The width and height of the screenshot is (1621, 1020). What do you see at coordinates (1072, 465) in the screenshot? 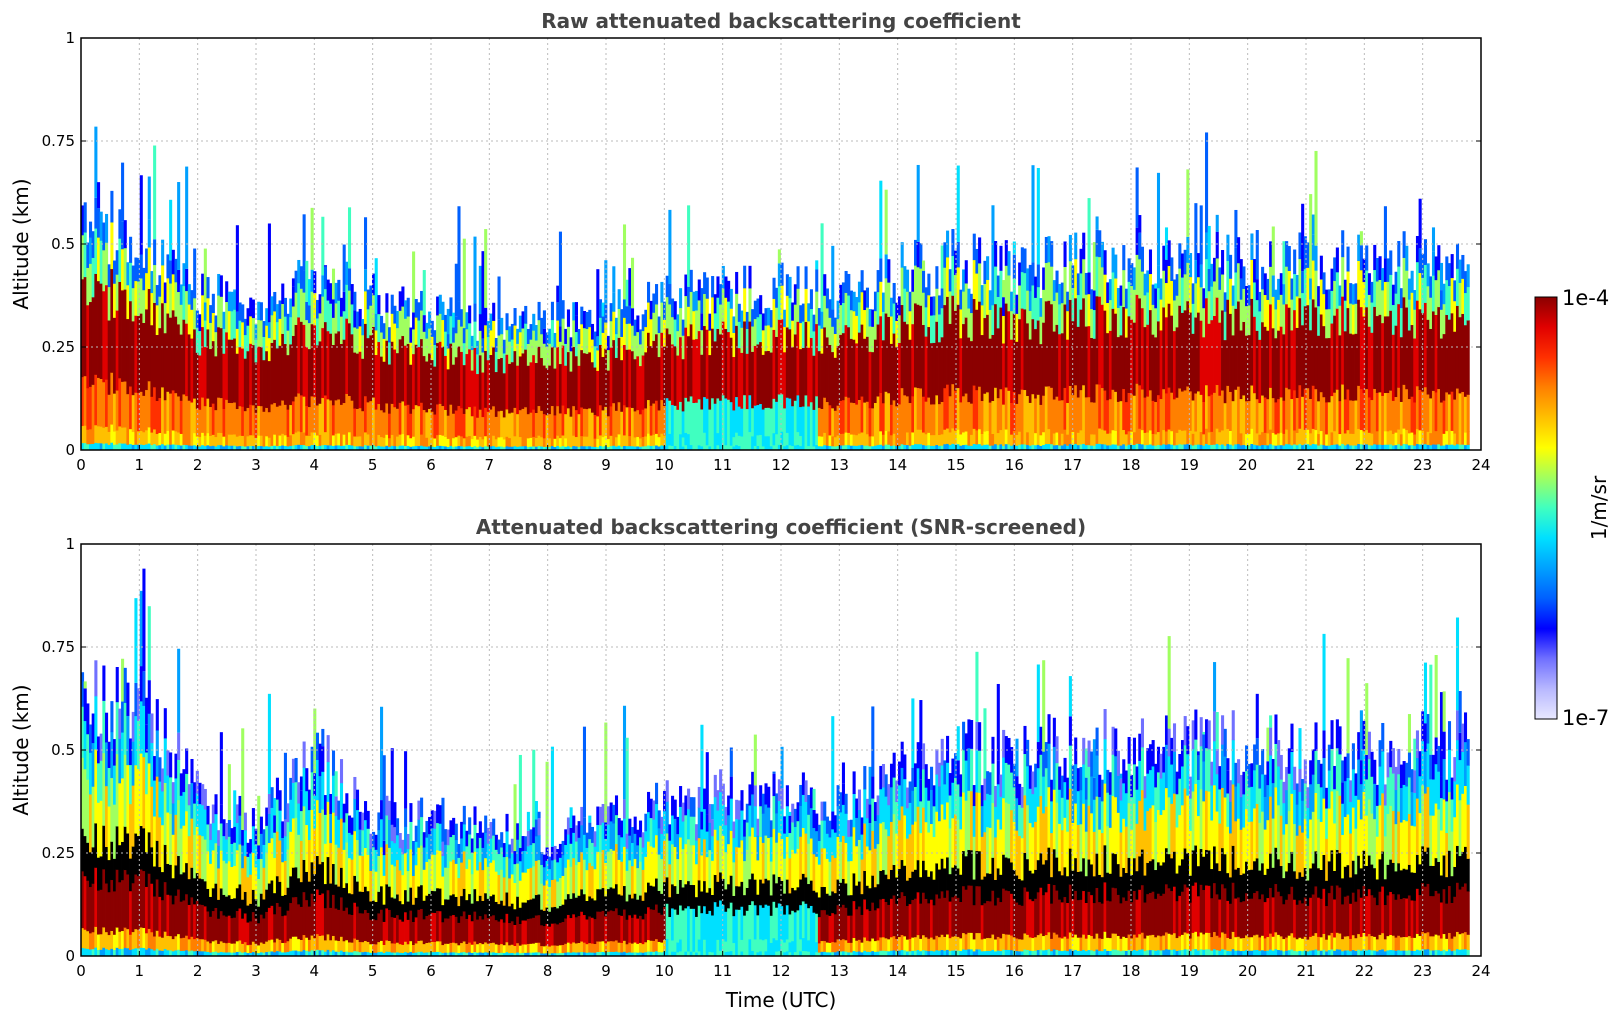
I see `x-tick-label: 17` at bounding box center [1072, 465].